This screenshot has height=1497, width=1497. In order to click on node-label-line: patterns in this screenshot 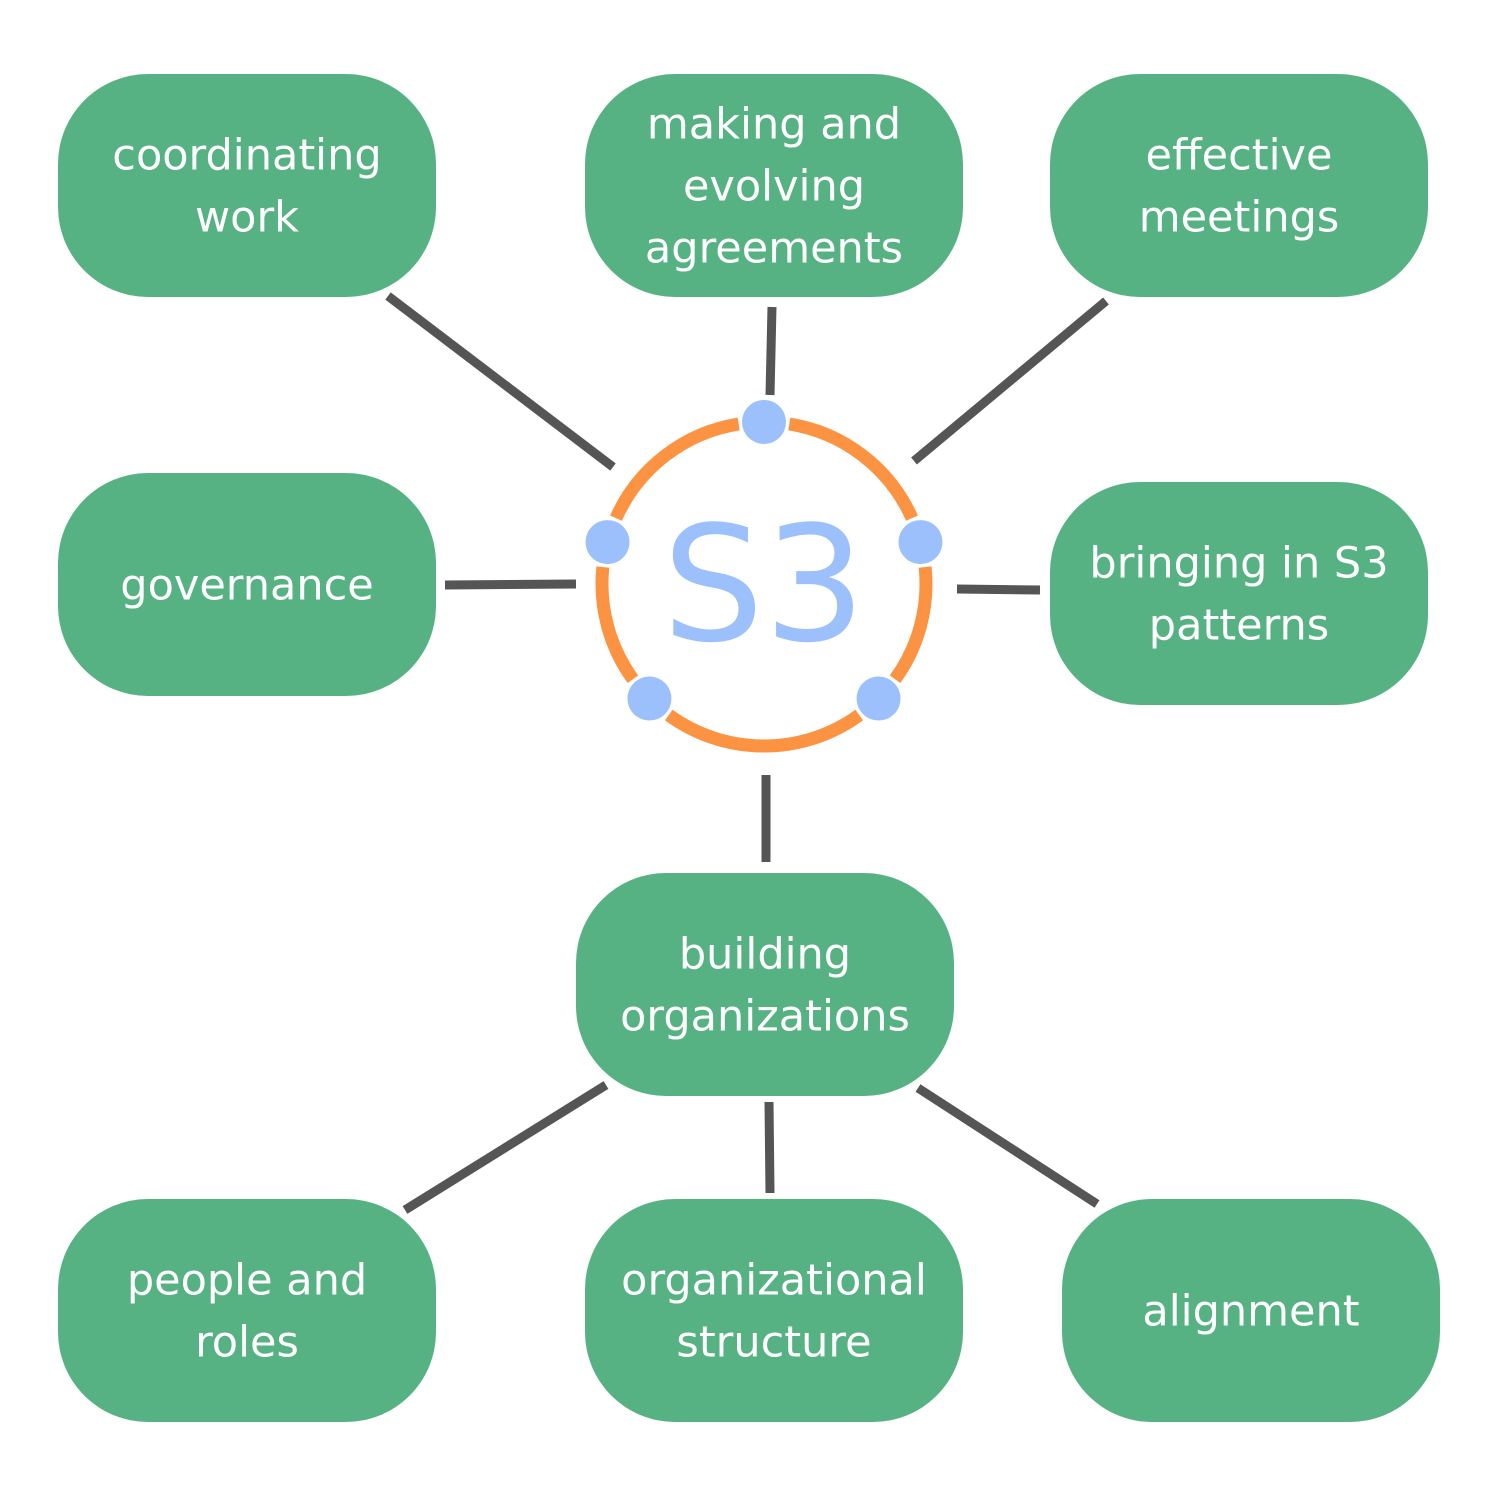, I will do `click(1239, 626)`.